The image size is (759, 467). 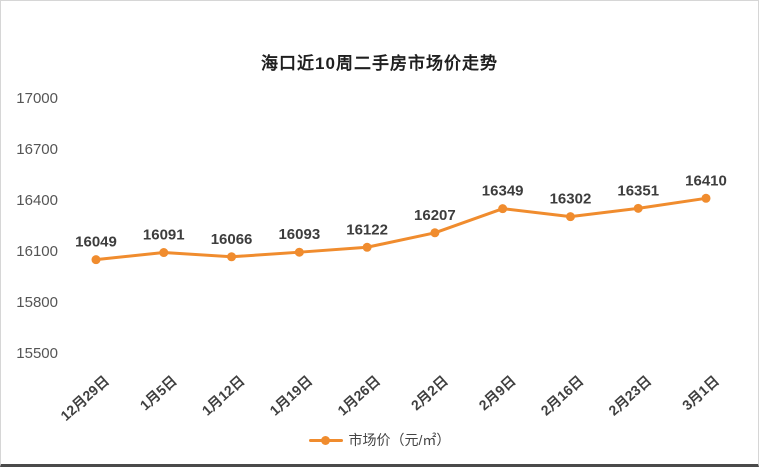 I want to click on x-tick-label: 1月12日, so click(x=223, y=395).